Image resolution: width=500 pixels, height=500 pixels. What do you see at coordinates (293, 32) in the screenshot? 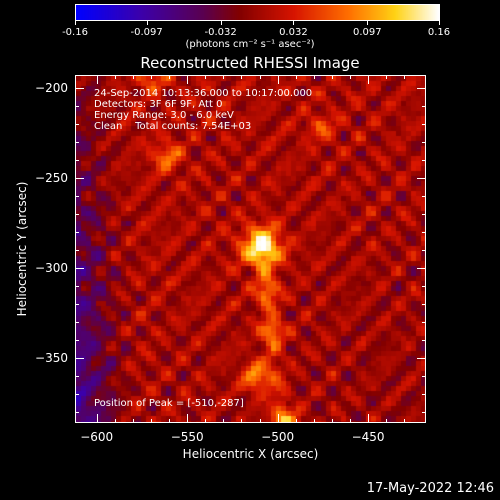
I see `colorbar-tick-label: 0.032` at bounding box center [293, 32].